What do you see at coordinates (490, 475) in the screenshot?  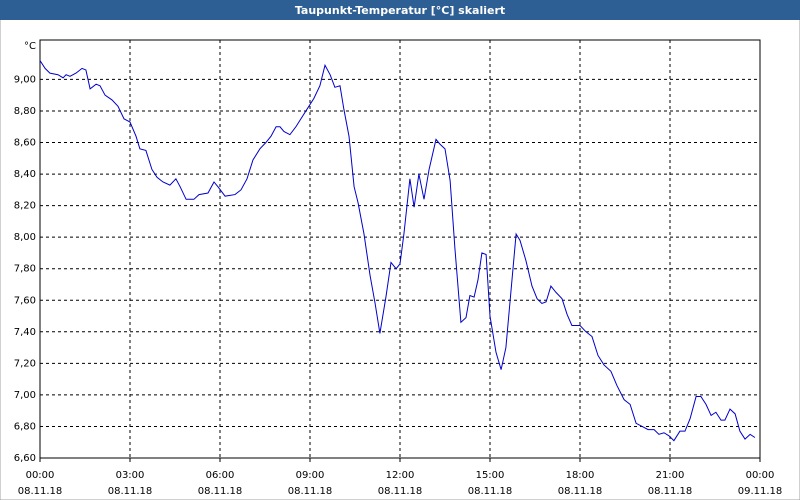 I see `x-tick-label: 15:00` at bounding box center [490, 475].